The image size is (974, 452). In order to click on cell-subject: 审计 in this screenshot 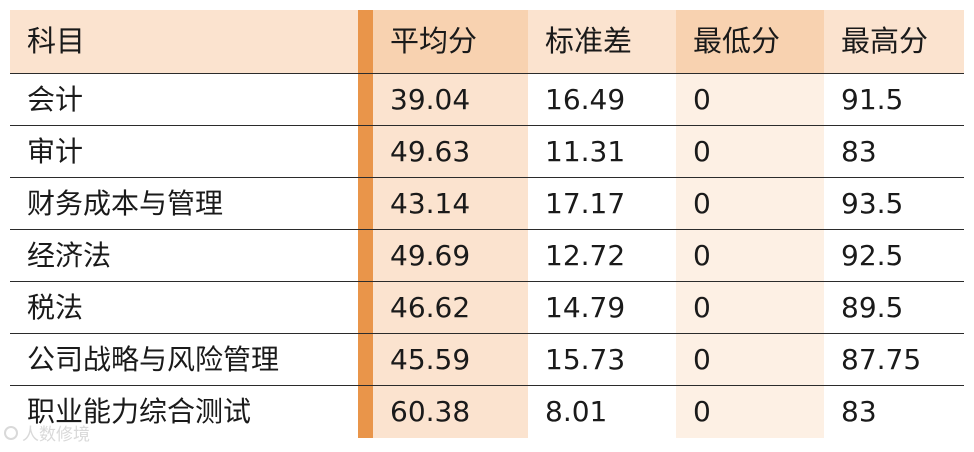, I will do `click(55, 151)`.